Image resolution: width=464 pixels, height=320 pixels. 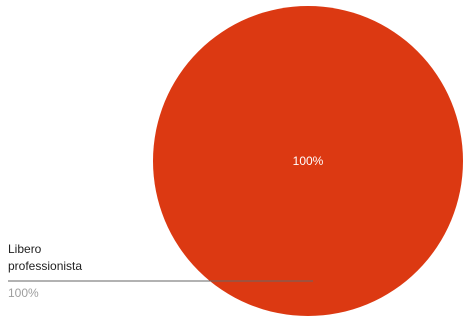 I want to click on slice-percent-label: 100%, so click(x=308, y=161).